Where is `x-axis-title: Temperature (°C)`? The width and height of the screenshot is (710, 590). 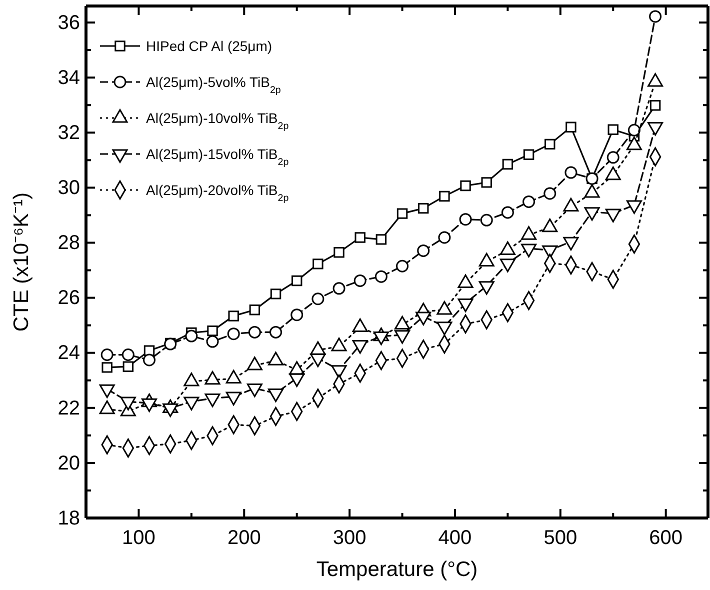
x-axis-title: Temperature (°C) is located at coordinates (397, 569).